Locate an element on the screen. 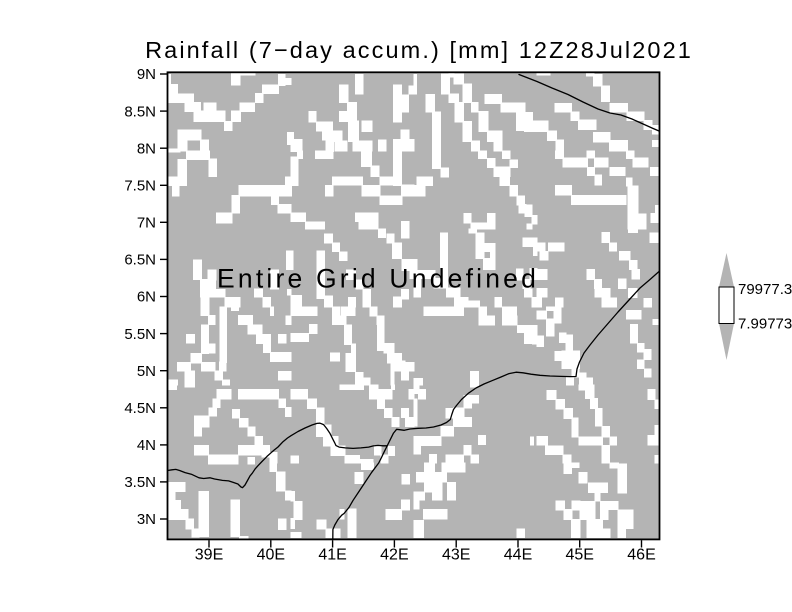 This screenshot has width=792, height=612. svg-text: 8.5N is located at coordinates (140, 111).